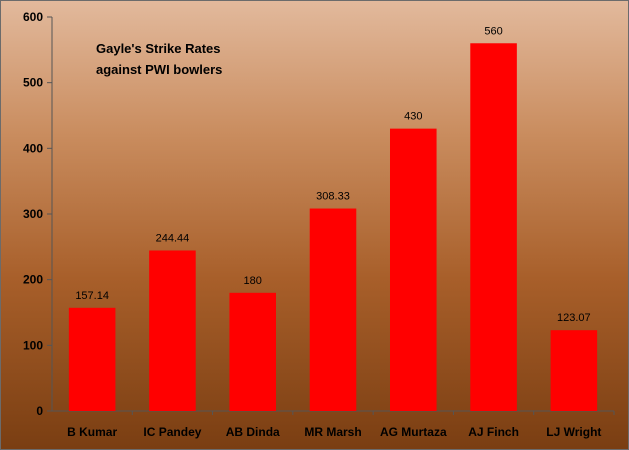  What do you see at coordinates (92, 432) in the screenshot?
I see `category-label: B Kumar` at bounding box center [92, 432].